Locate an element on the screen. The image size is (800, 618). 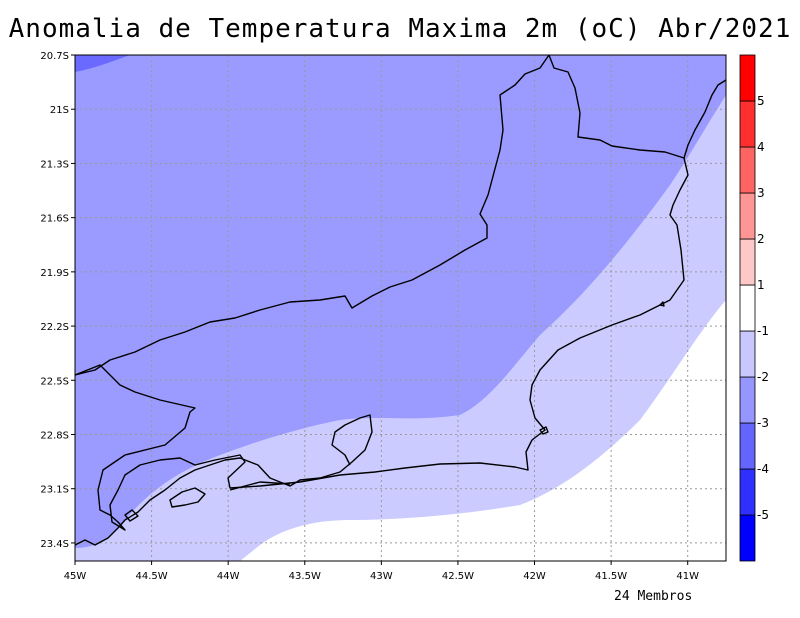
y-tick-label: 23.1S is located at coordinates (54, 490).